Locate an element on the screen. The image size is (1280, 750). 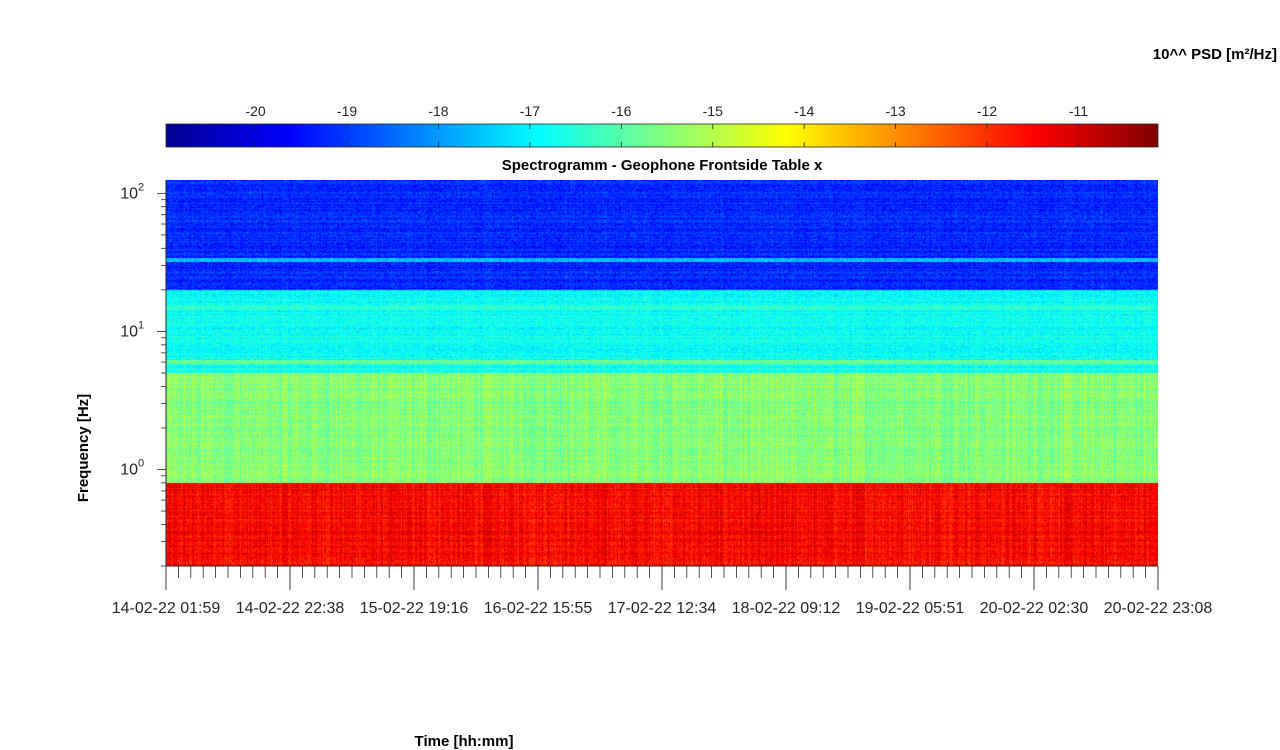
colorbar-tick-label: -18 is located at coordinates (438, 111).